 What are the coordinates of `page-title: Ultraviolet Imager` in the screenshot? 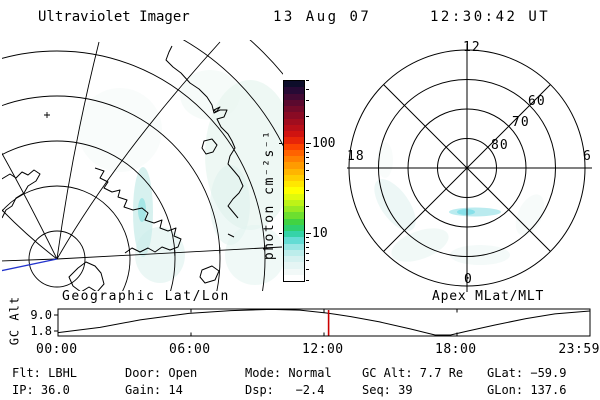 It's located at (114, 17).